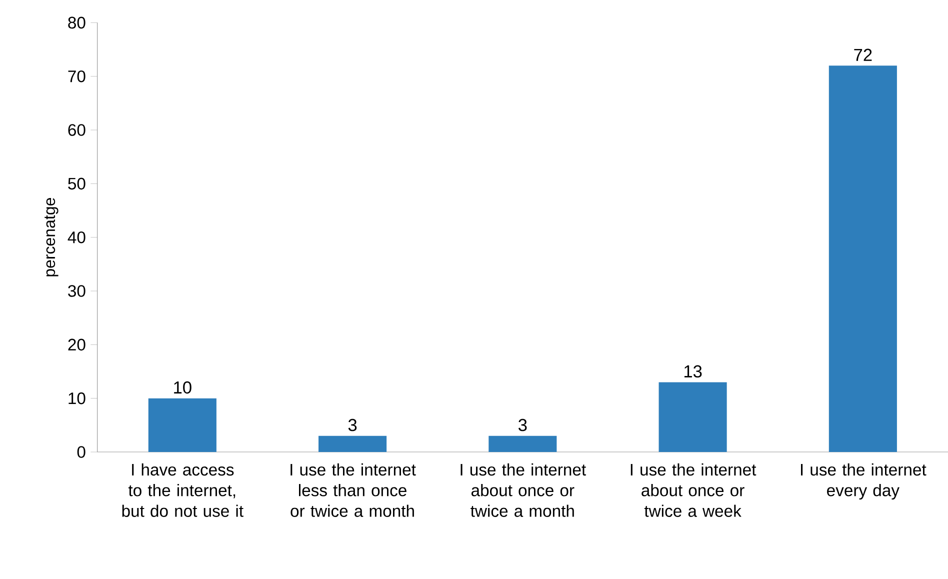 The height and width of the screenshot is (579, 948). I want to click on y-tick-label: 30, so click(77, 291).